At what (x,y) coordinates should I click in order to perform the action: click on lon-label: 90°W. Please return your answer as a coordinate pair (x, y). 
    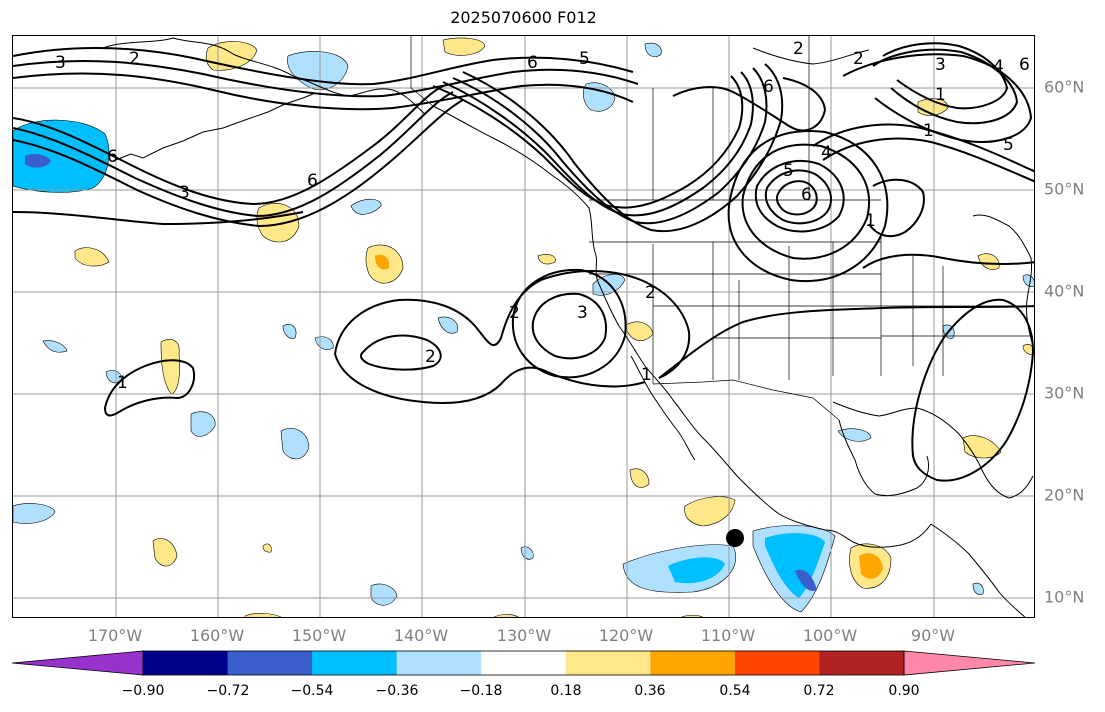
    Looking at the image, I should click on (933, 635).